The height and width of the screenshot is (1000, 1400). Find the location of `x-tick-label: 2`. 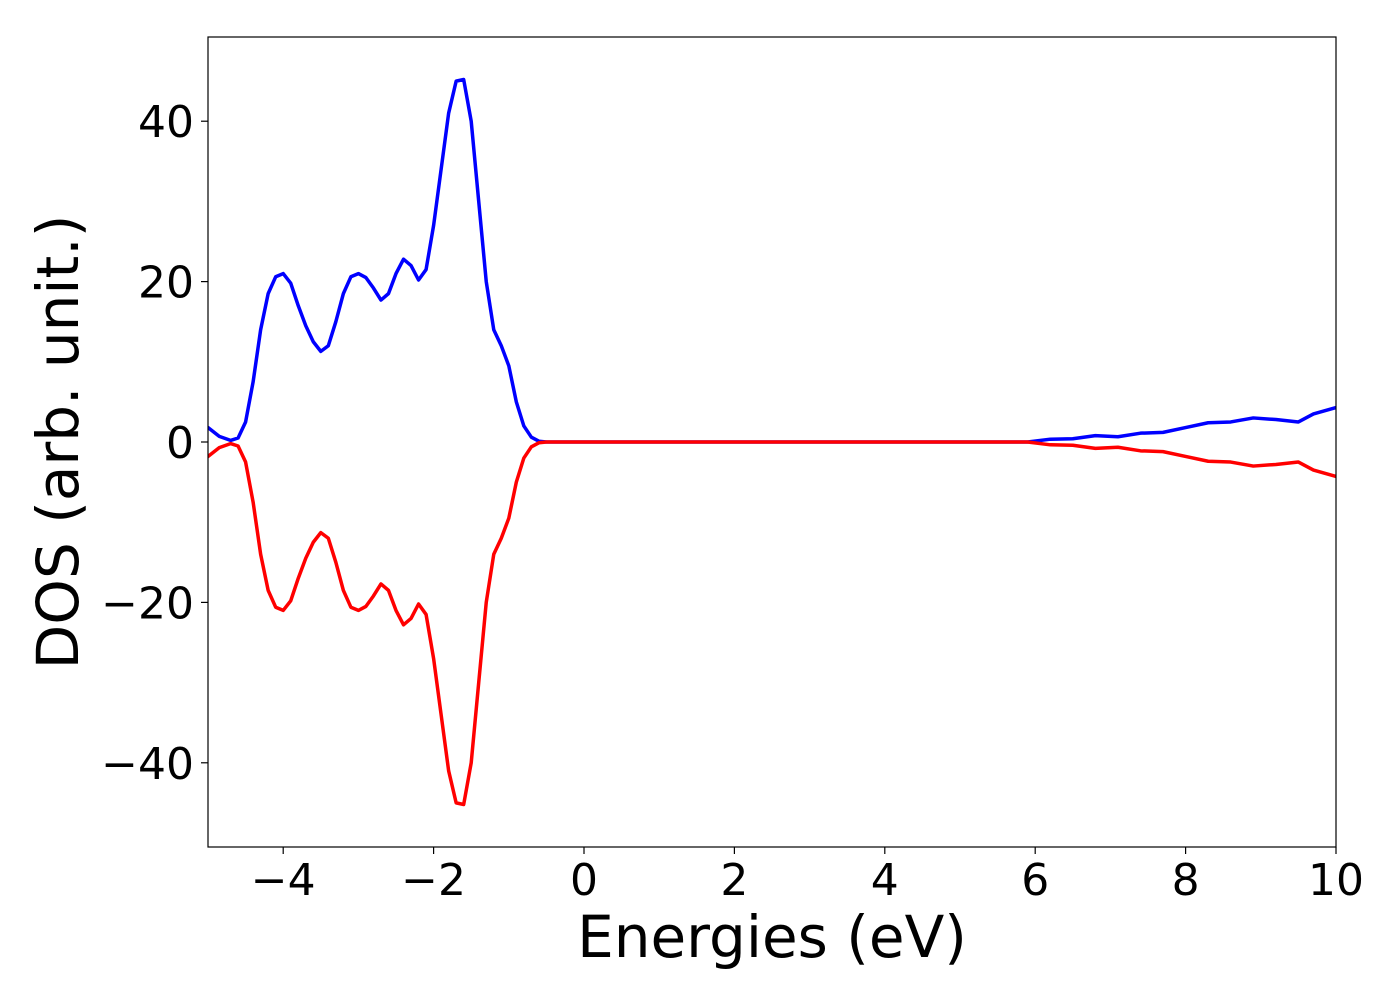

x-tick-label: 2 is located at coordinates (734, 880).